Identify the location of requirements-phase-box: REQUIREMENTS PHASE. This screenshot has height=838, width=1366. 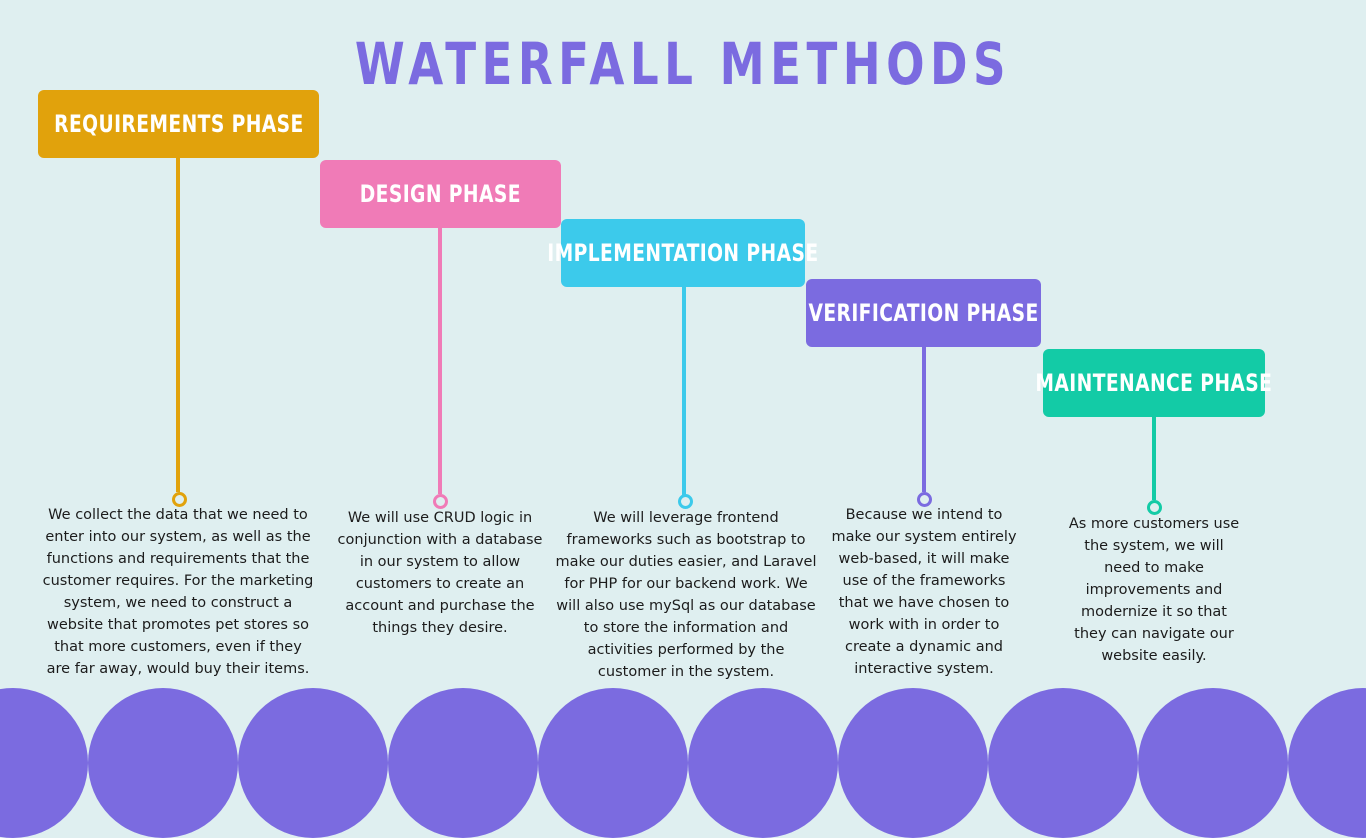
(178, 124).